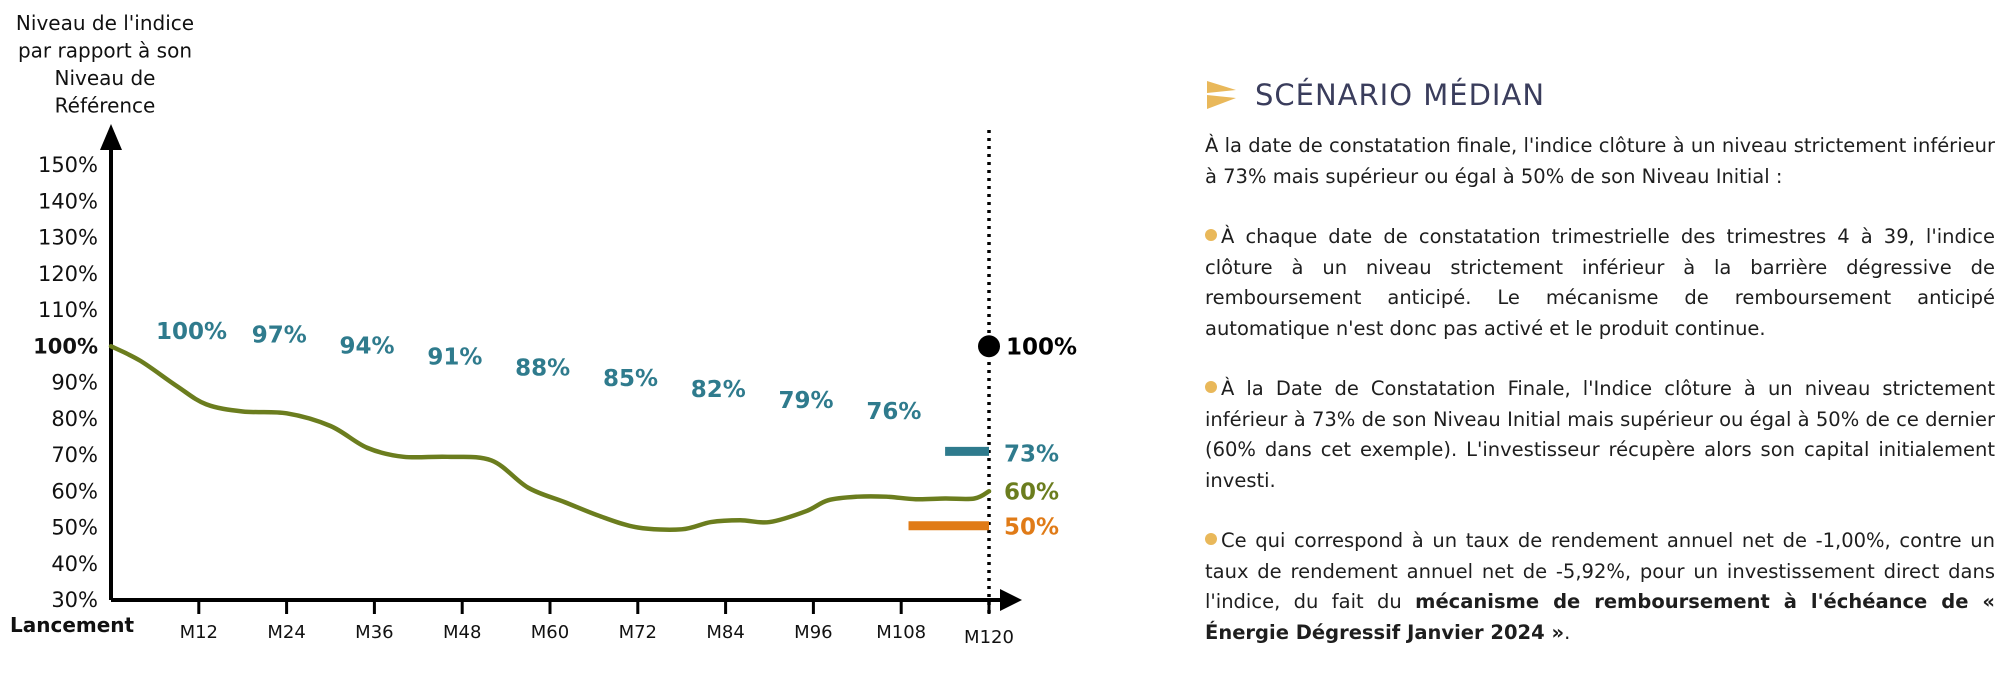 The height and width of the screenshot is (678, 2000). What do you see at coordinates (74, 491) in the screenshot?
I see `y-tick-label: 60%` at bounding box center [74, 491].